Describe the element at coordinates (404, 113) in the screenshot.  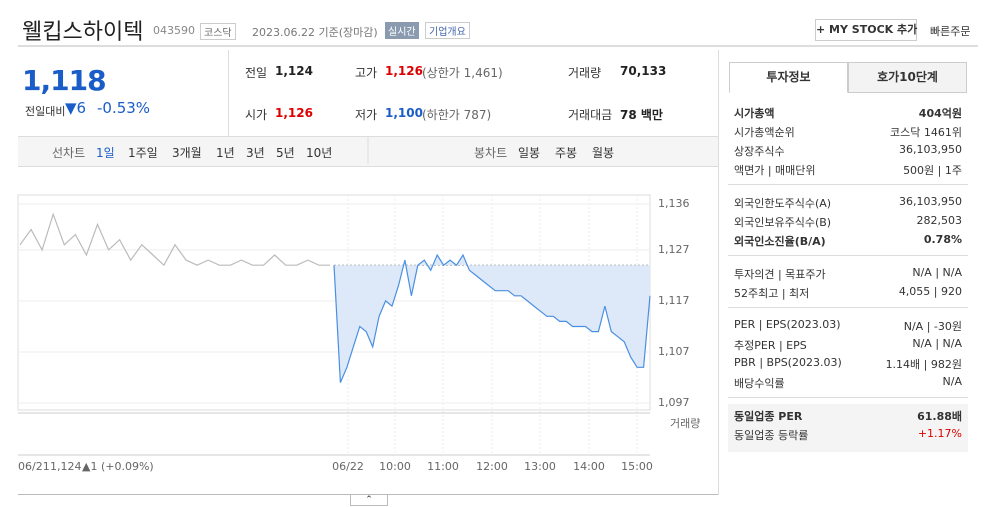
I see `summary-value: 1,100` at that location.